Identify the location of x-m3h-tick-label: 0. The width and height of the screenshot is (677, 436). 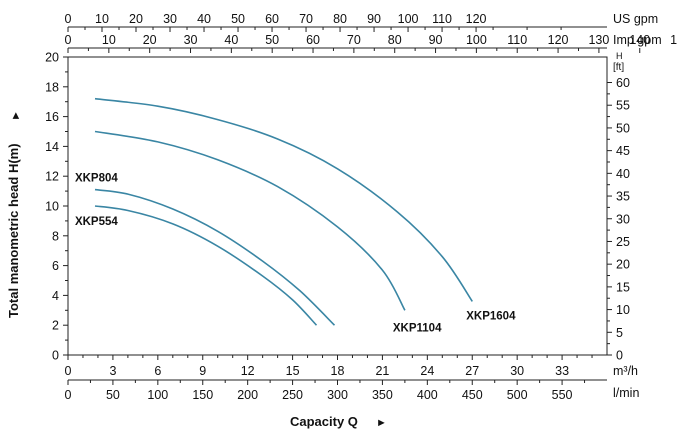
(68, 371).